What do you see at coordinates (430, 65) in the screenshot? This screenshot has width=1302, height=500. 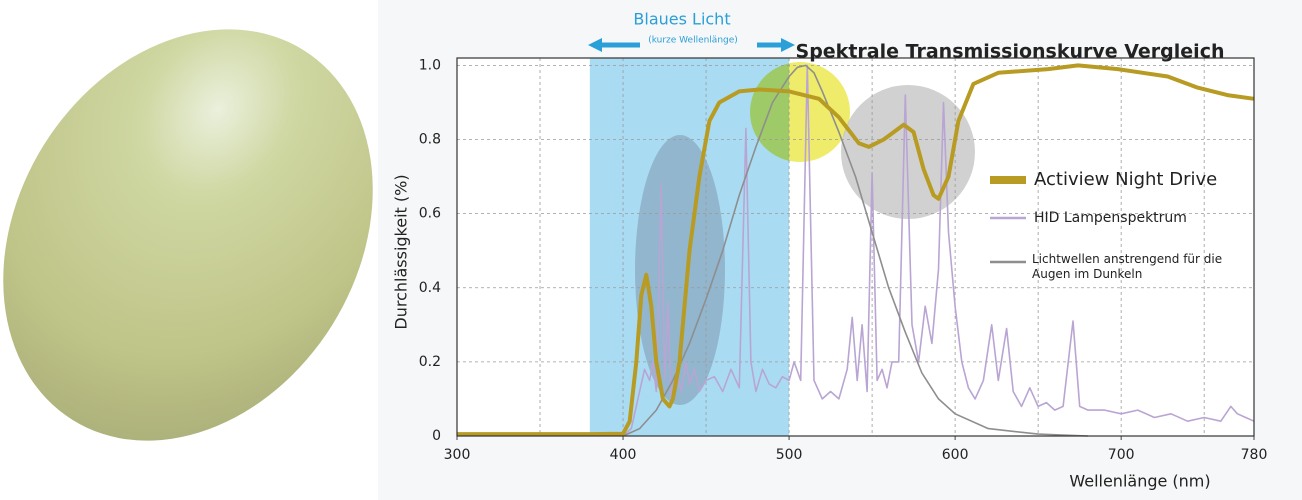 I see `y-tick-label: 1.0` at bounding box center [430, 65].